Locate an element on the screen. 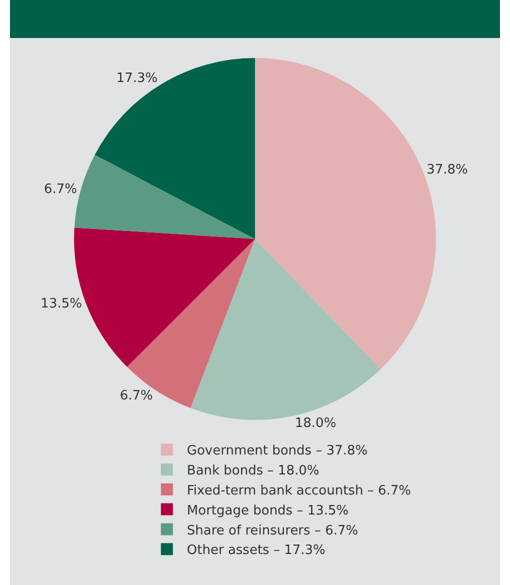  legend-label: Mortgage bonds – 13.5% is located at coordinates (267, 510).